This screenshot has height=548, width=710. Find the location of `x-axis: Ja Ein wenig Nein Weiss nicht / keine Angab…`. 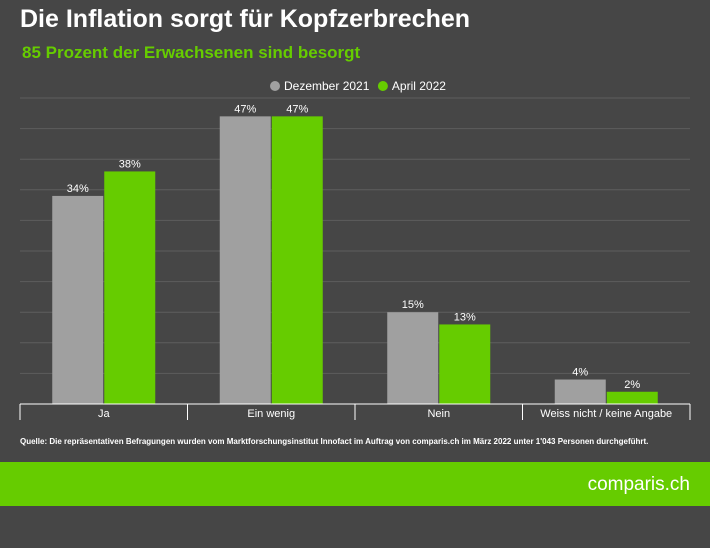

x-axis: Ja Ein wenig Nein Weiss nicht / keine Angab… is located at coordinates (355, 411).